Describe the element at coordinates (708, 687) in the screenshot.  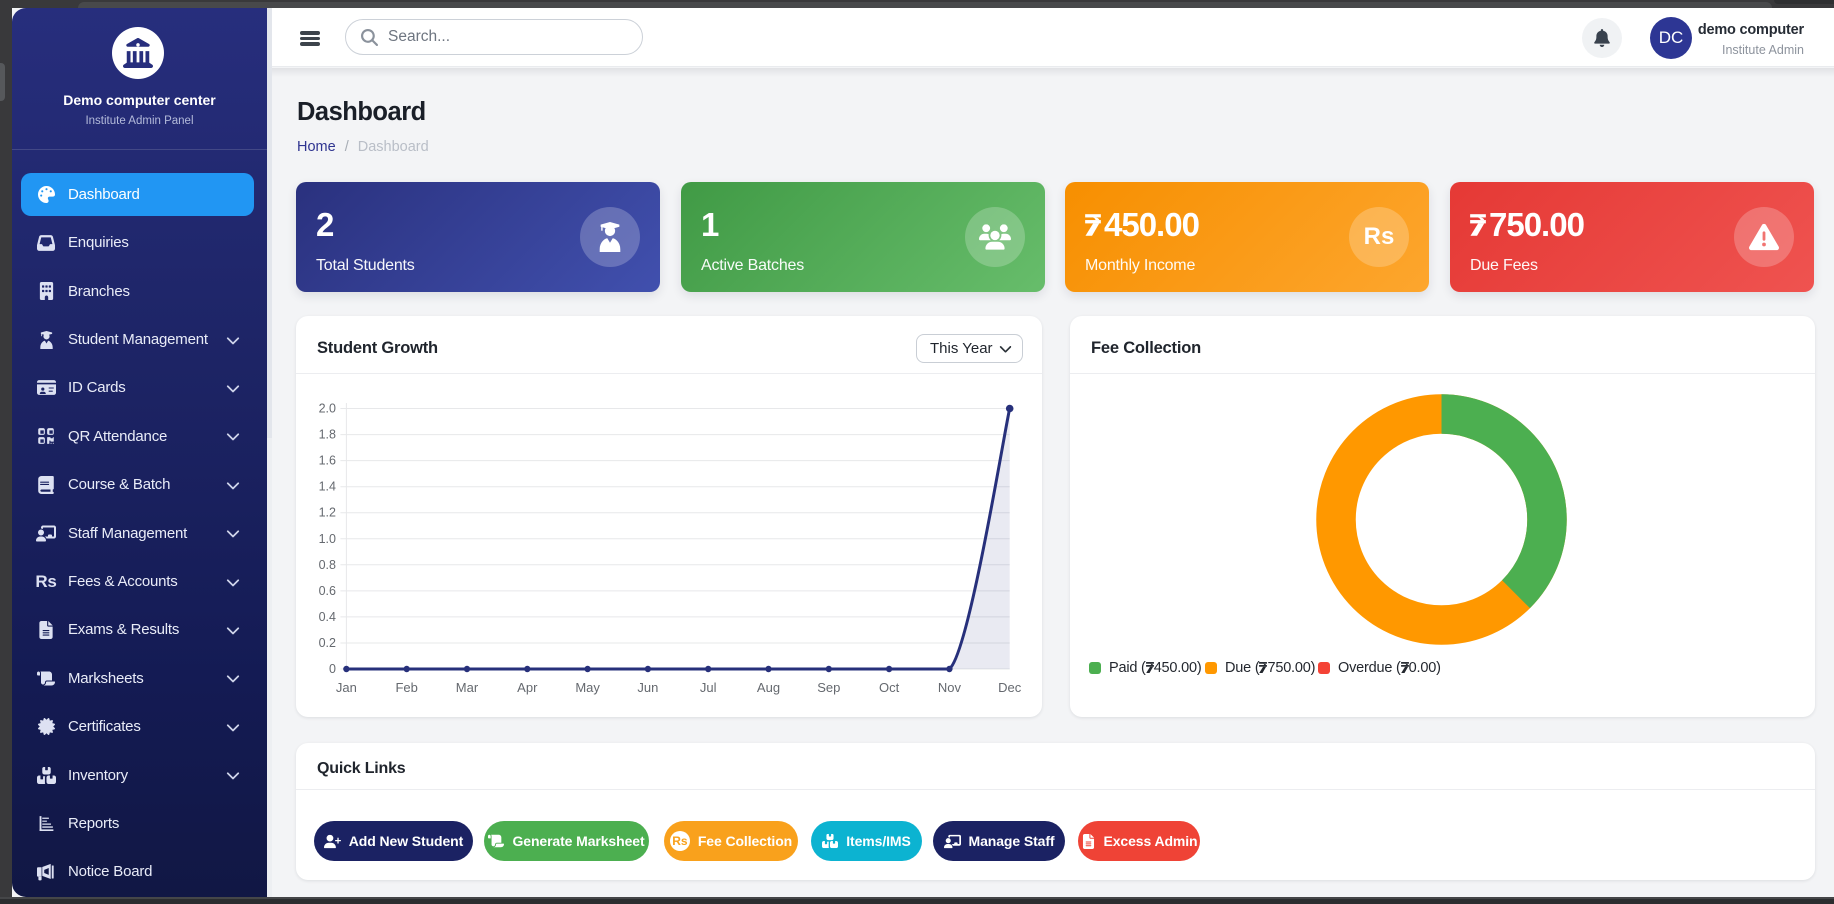
I see `svg-text: Jul` at that location.